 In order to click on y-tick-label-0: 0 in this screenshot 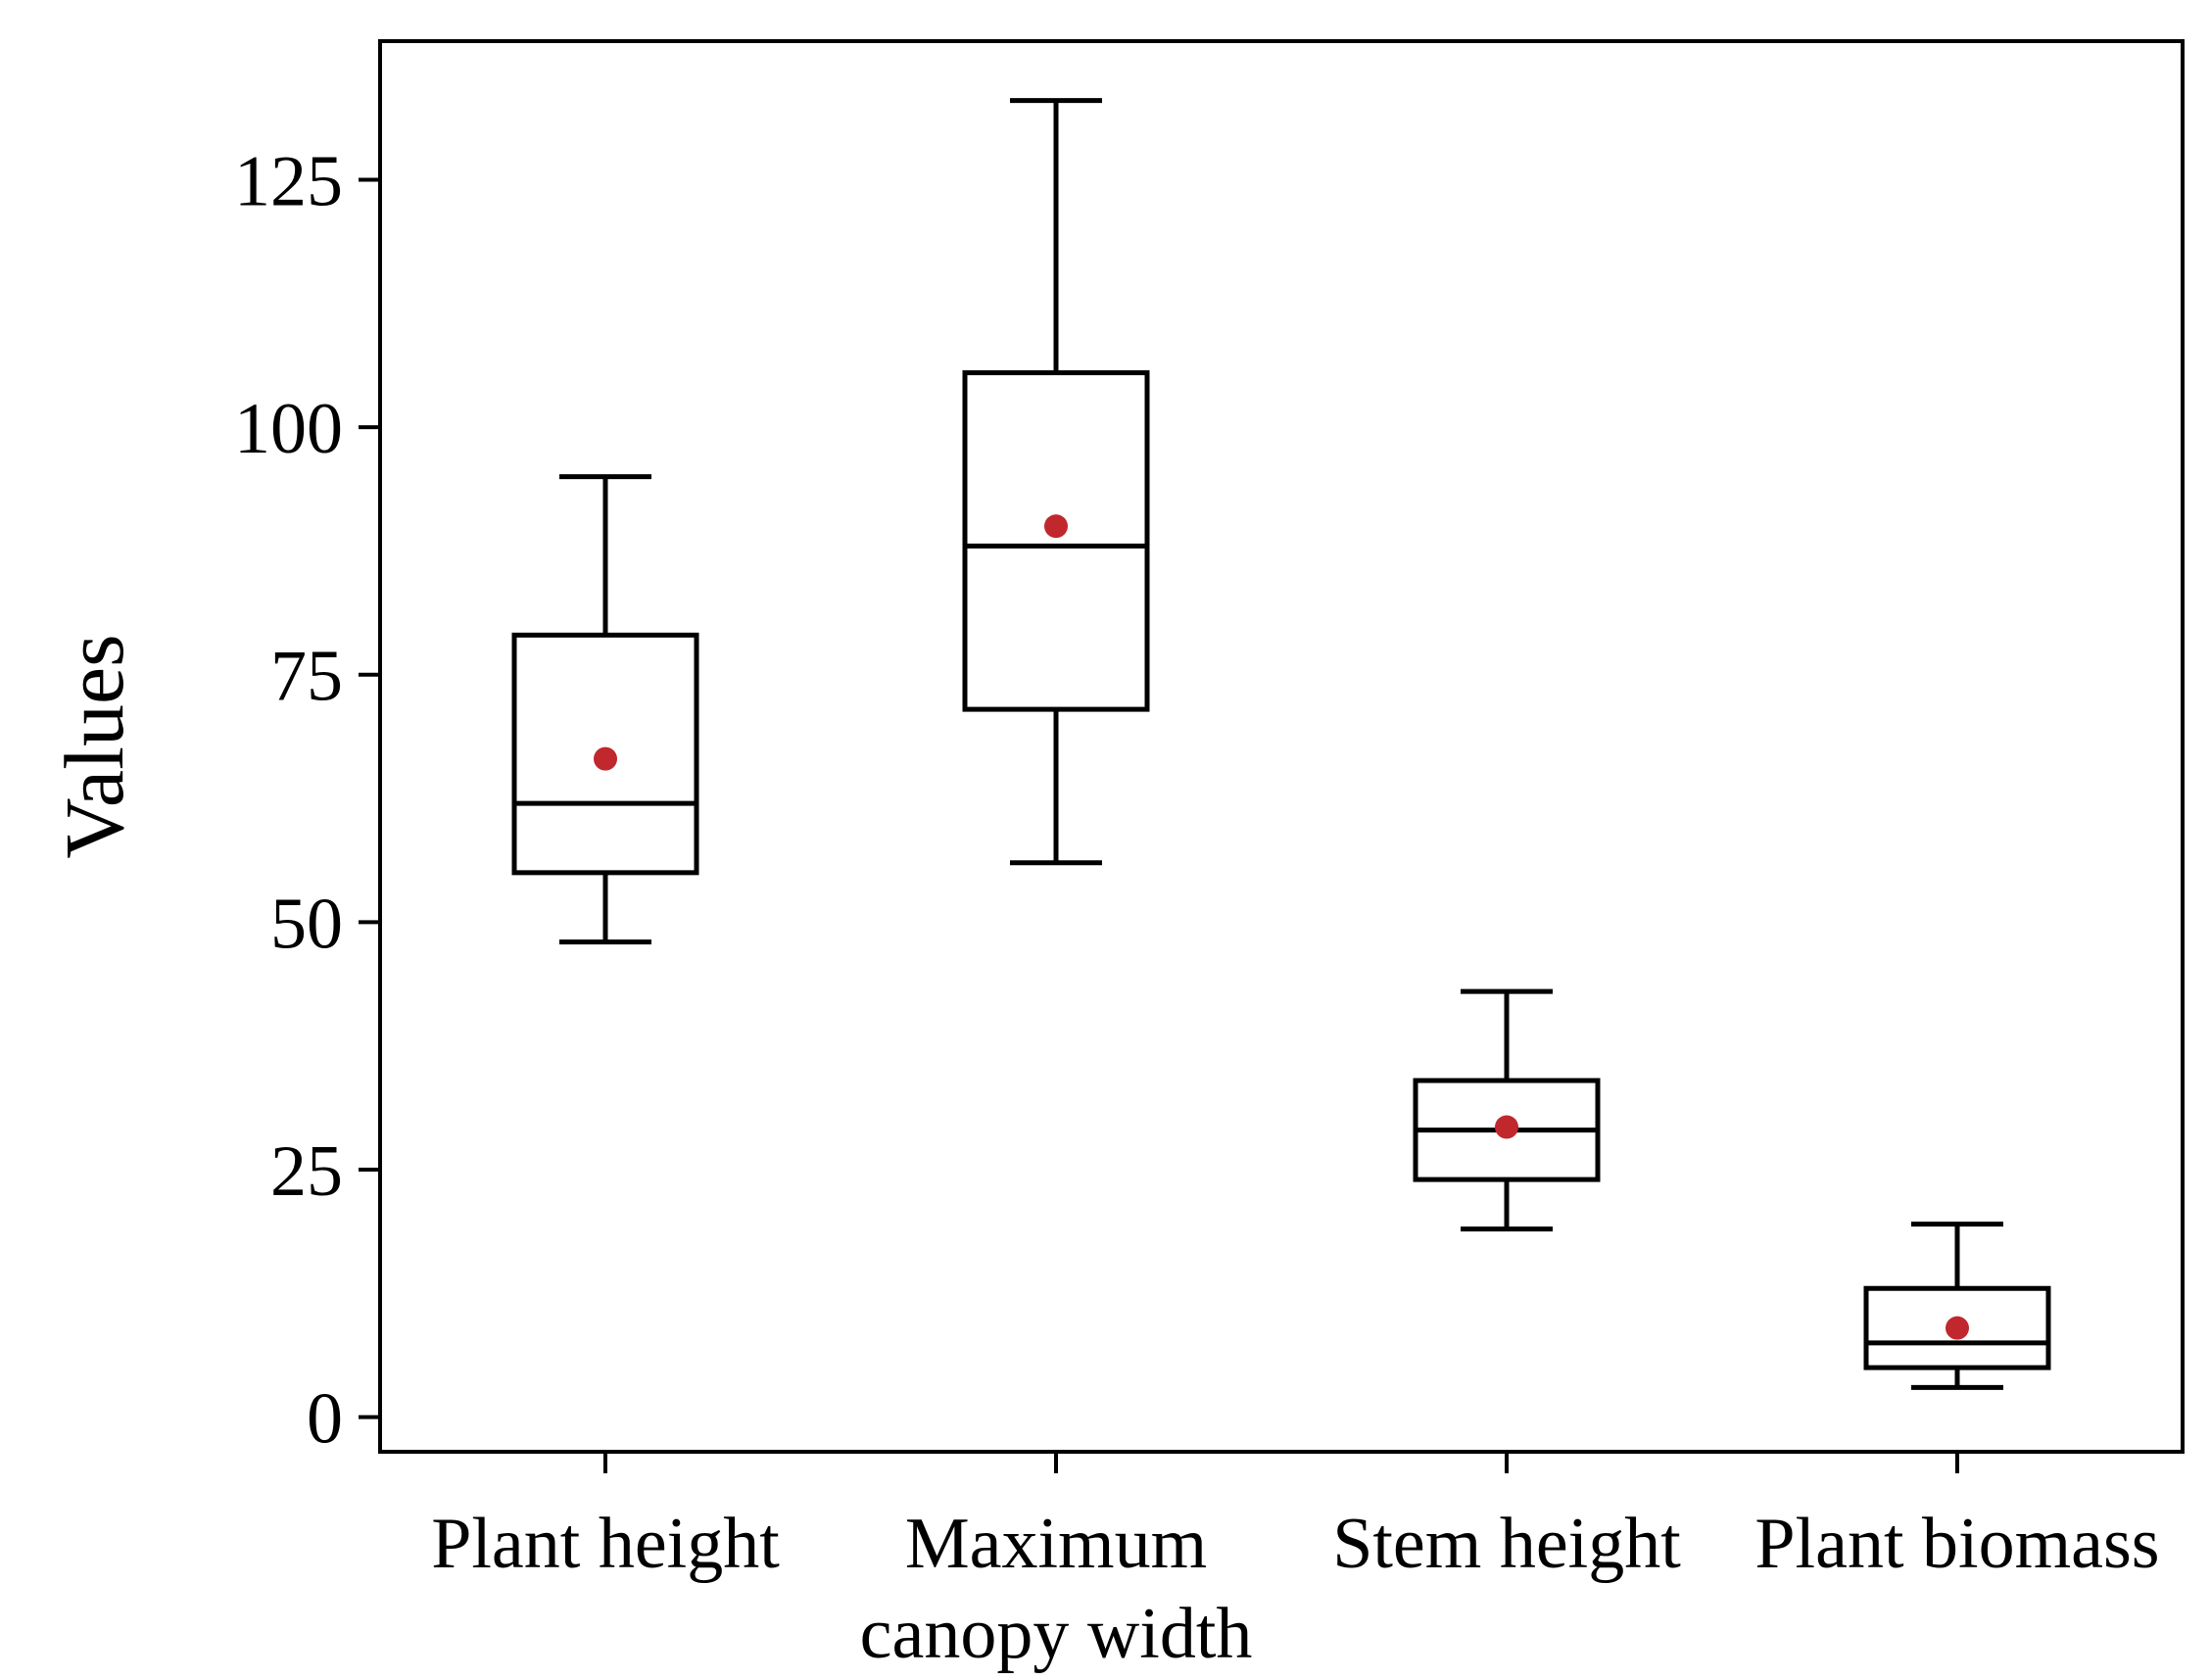, I will do `click(325, 1419)`.